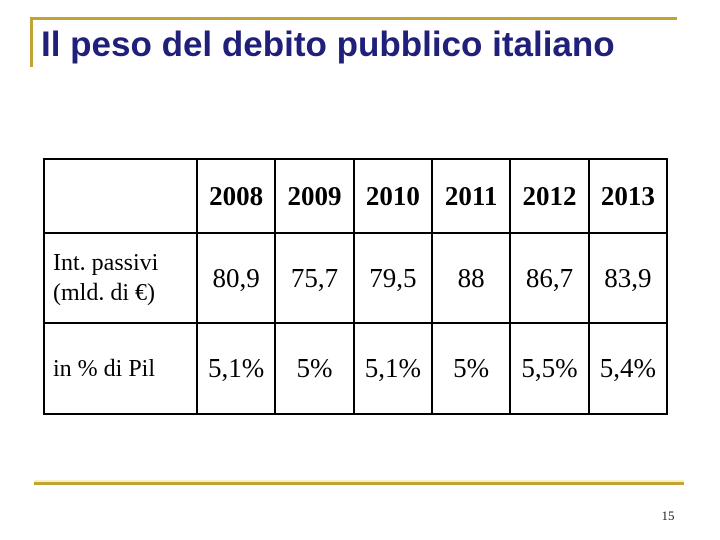 The height and width of the screenshot is (540, 720). I want to click on table-header-year-2009: 2009, so click(314, 196).